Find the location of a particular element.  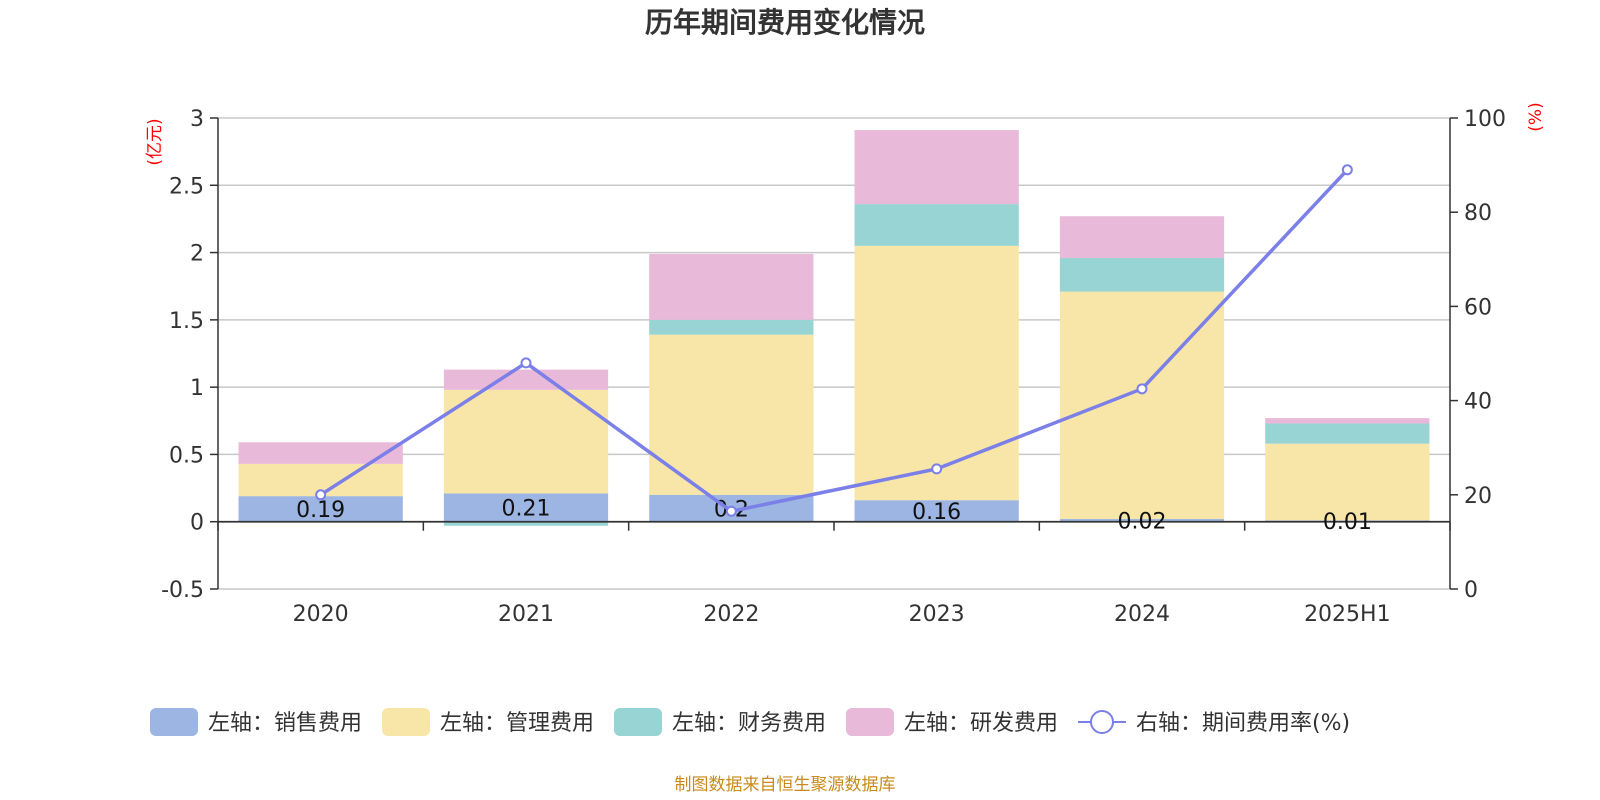

left-tick-label: 1 is located at coordinates (197, 388).